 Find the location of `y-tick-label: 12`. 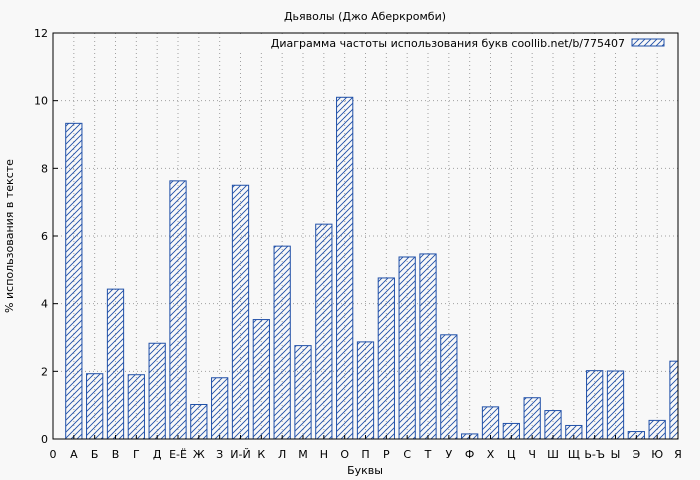

y-tick-label: 12 is located at coordinates (41, 33).